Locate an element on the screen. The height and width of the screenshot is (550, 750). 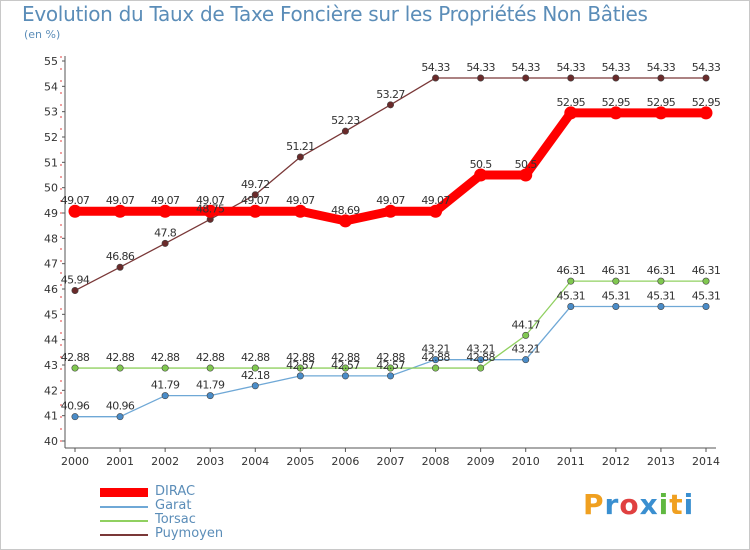
legend-label: Garat is located at coordinates (173, 505).